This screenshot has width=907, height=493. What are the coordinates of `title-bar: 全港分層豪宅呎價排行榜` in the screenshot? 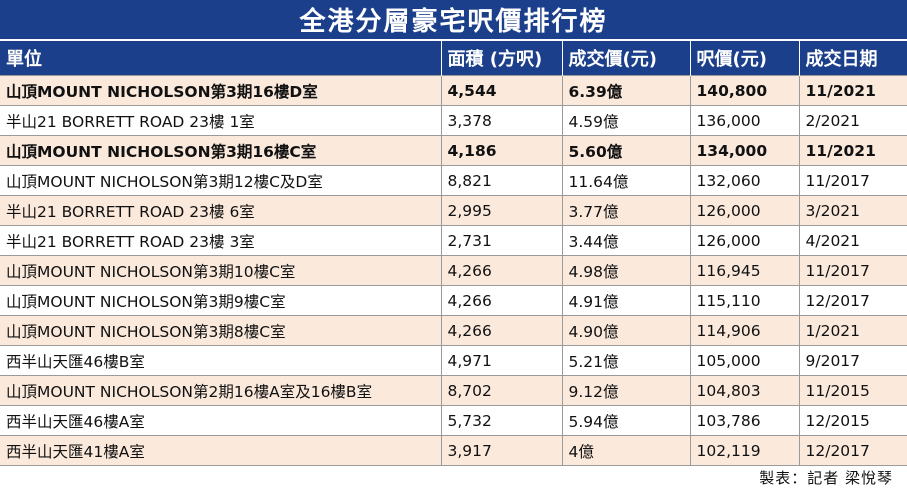 It's located at (453, 19).